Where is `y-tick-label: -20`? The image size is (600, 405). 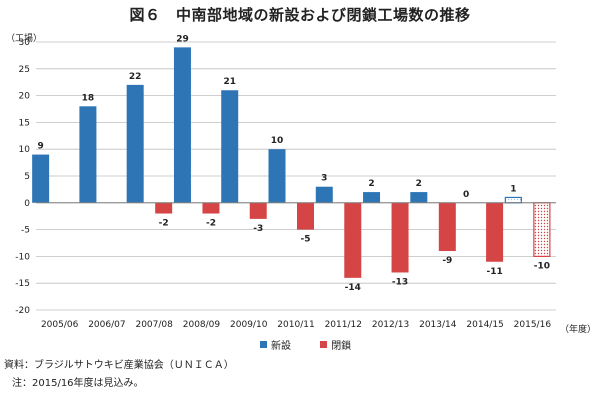 y-tick-label: -20 is located at coordinates (22, 311).